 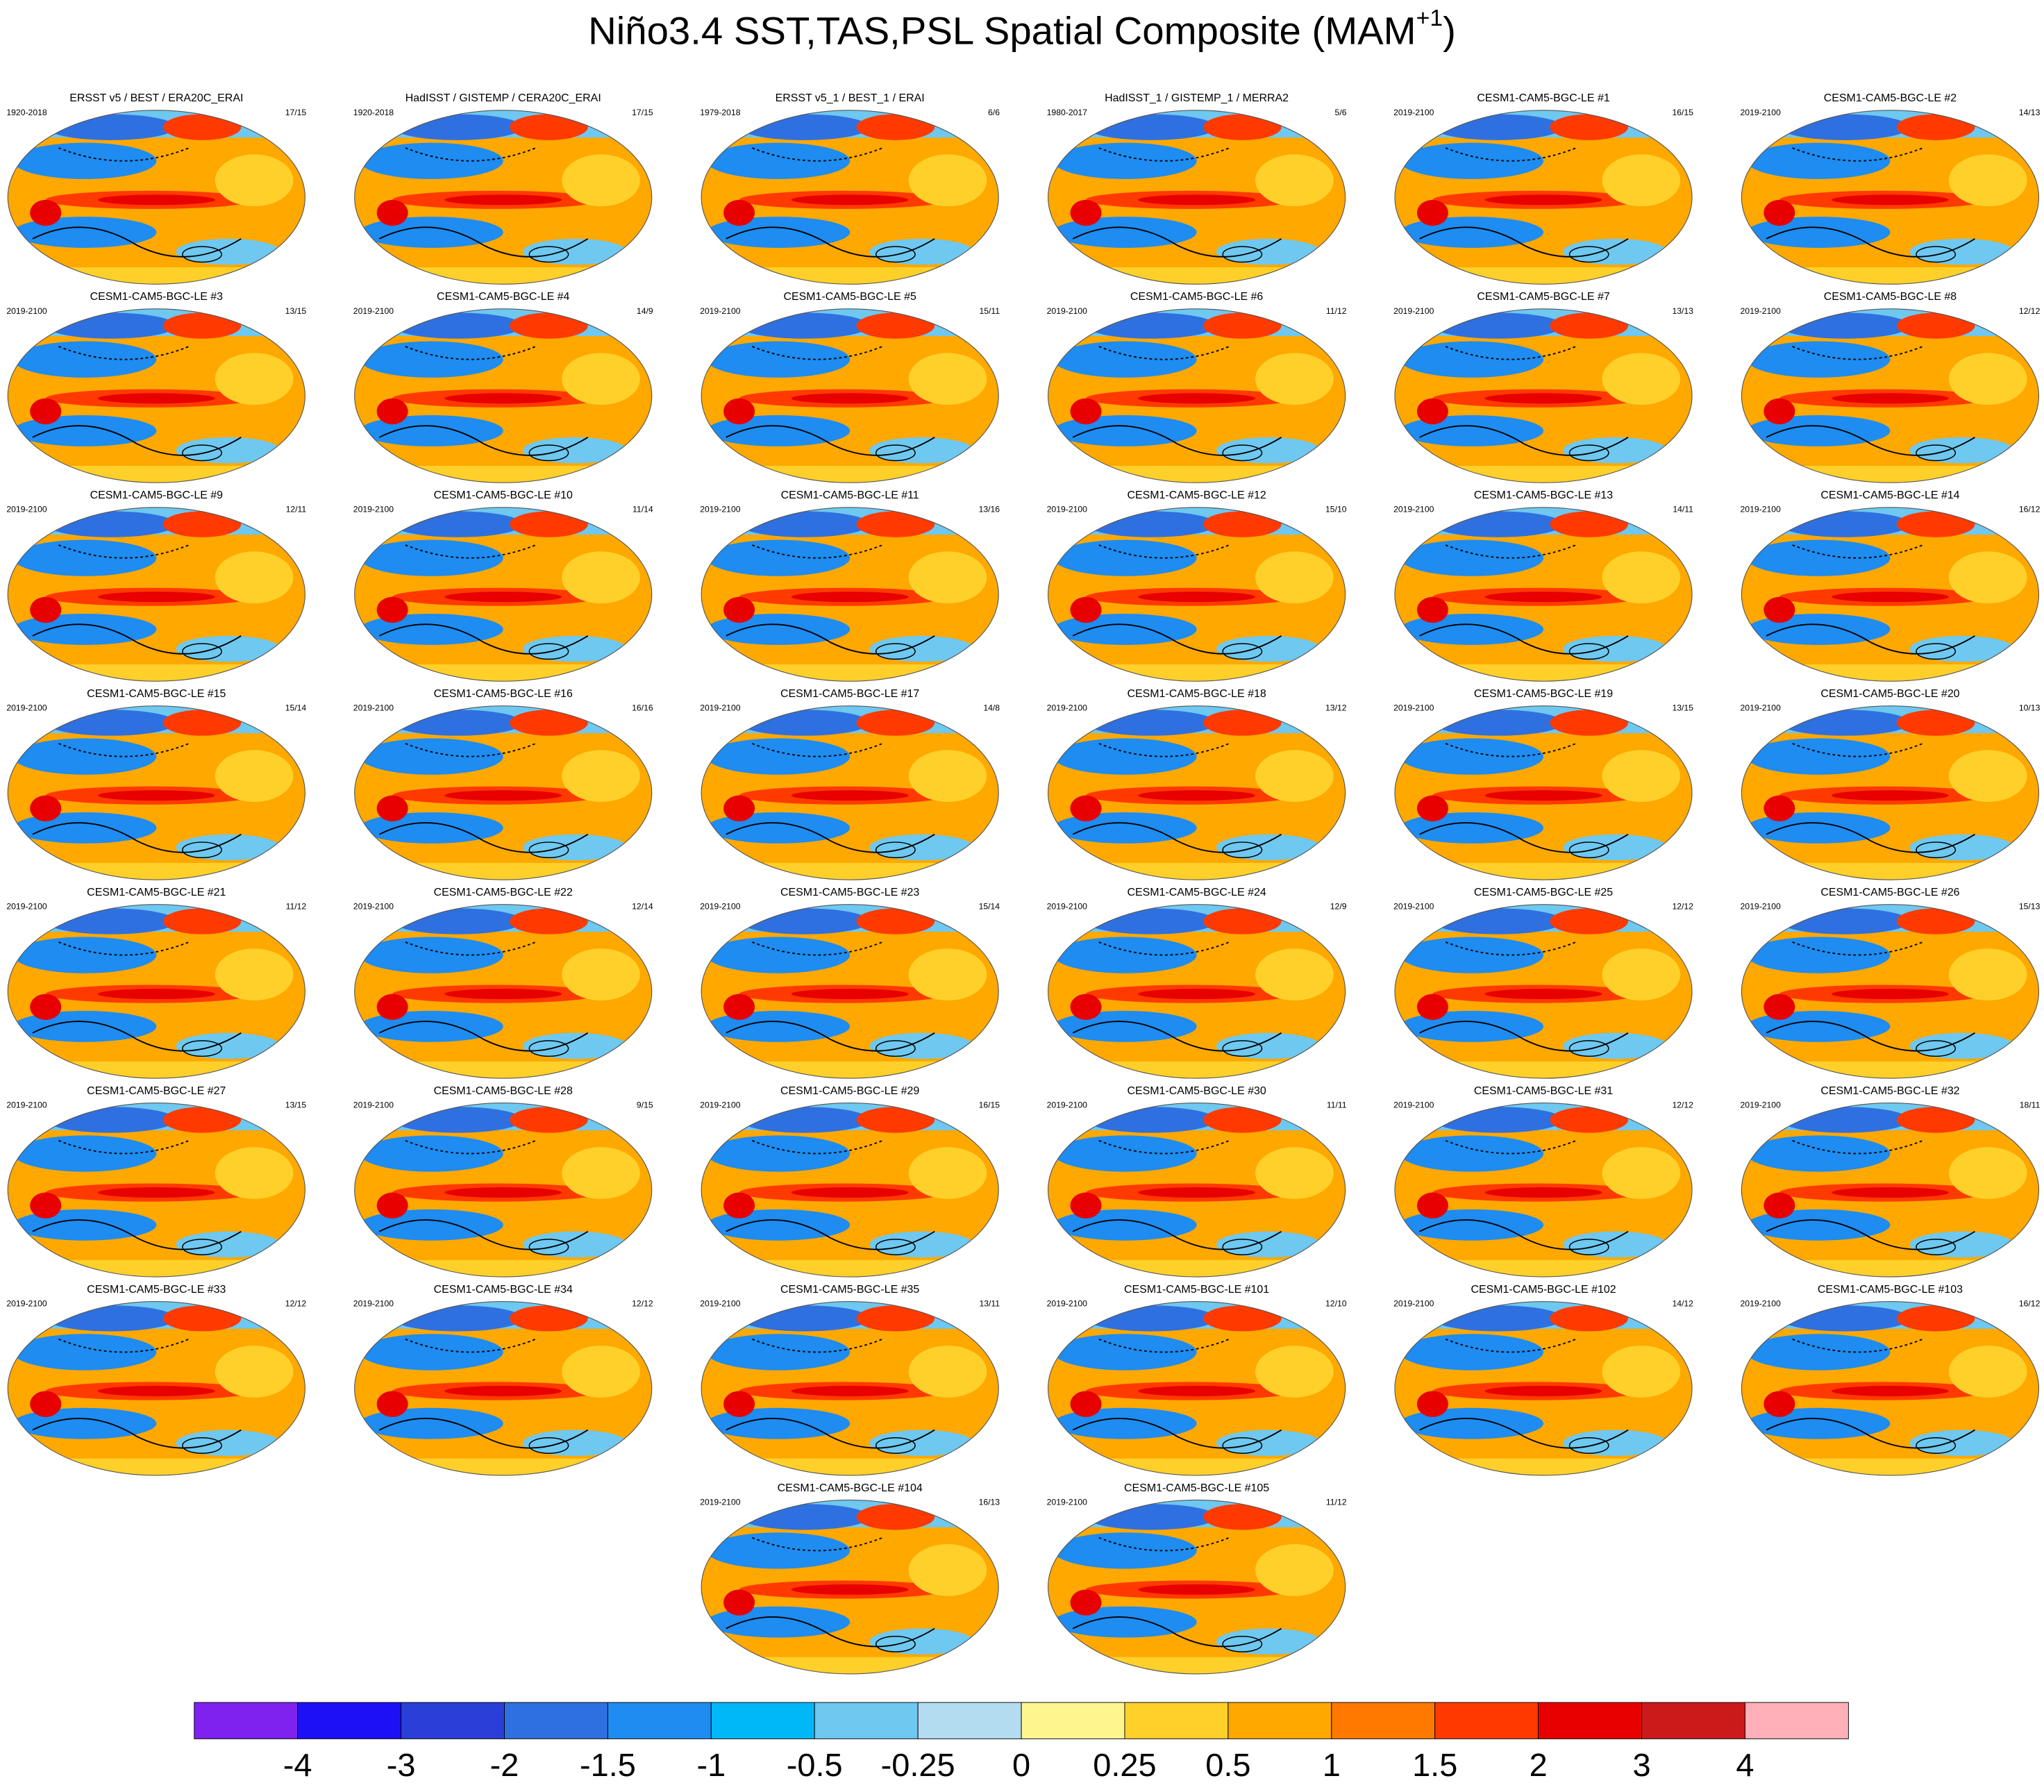 What do you see at coordinates (849, 892) in the screenshot?
I see `panel-title: CESM1-CAM5-BGC-LE #23` at bounding box center [849, 892].